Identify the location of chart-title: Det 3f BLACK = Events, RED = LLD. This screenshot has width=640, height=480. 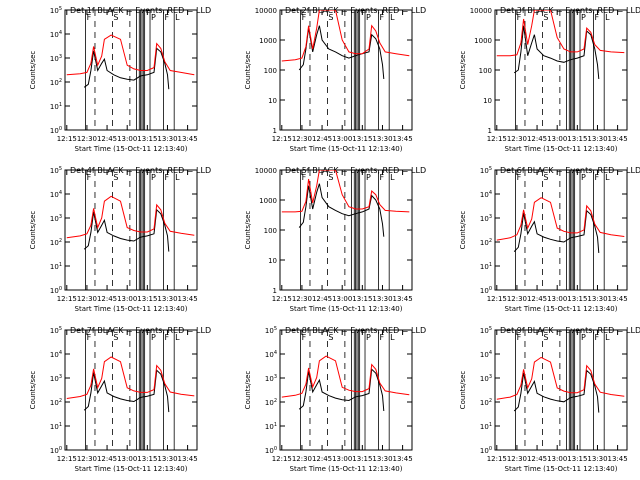
(570, 10).